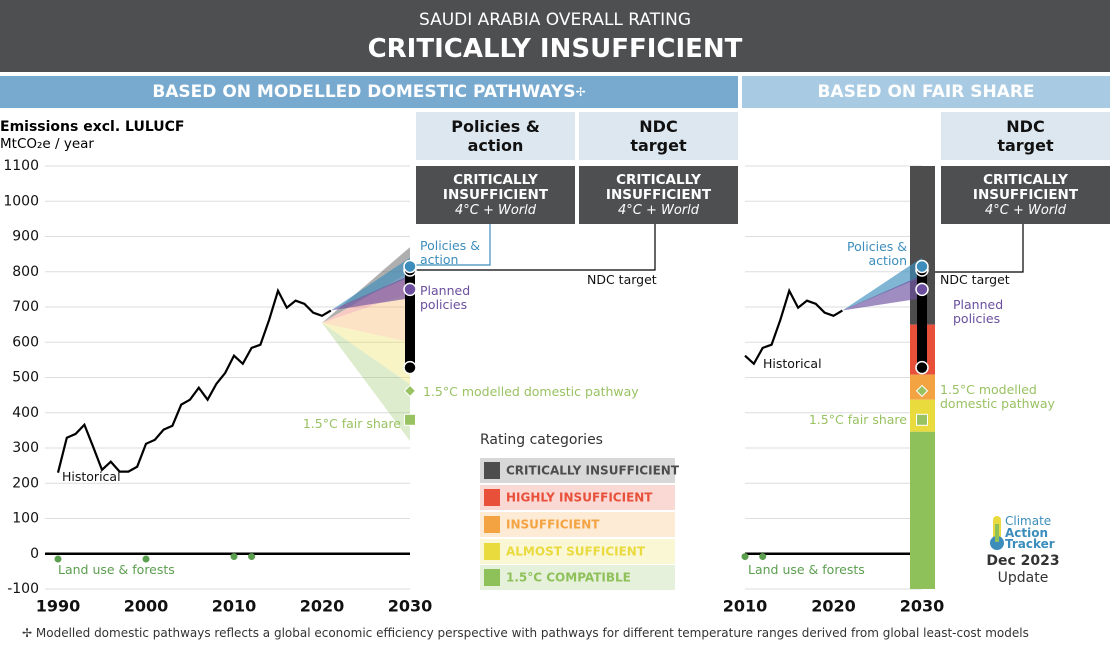 The image size is (1110, 650). What do you see at coordinates (922, 510) in the screenshot?
I see `rating-bar` at bounding box center [922, 510].